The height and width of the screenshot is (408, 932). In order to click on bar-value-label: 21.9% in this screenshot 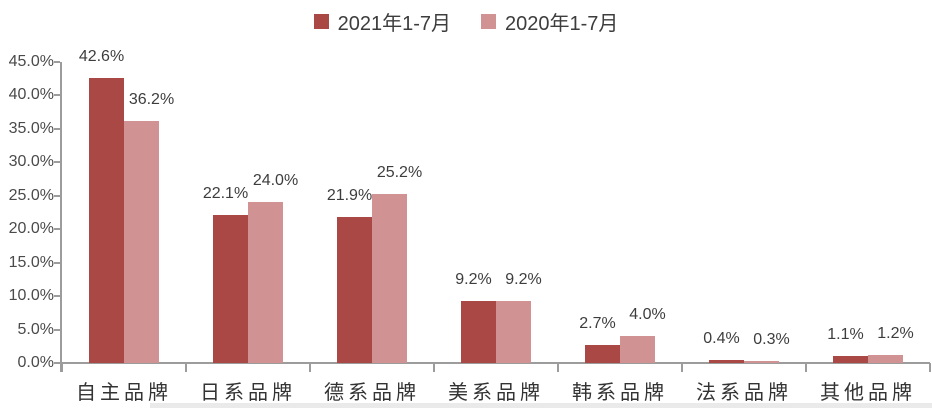, I will do `click(349, 195)`.